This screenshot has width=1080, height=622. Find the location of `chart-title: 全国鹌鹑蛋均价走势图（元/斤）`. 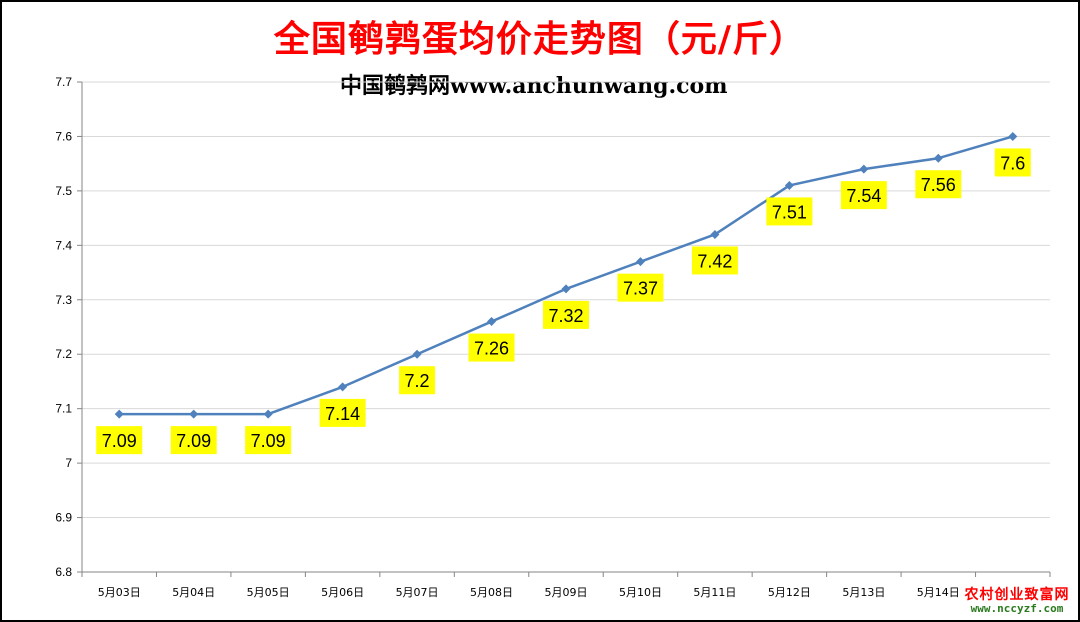

chart-title: 全国鹌鹑蛋均价走势图（元/斤） is located at coordinates (540, 39).